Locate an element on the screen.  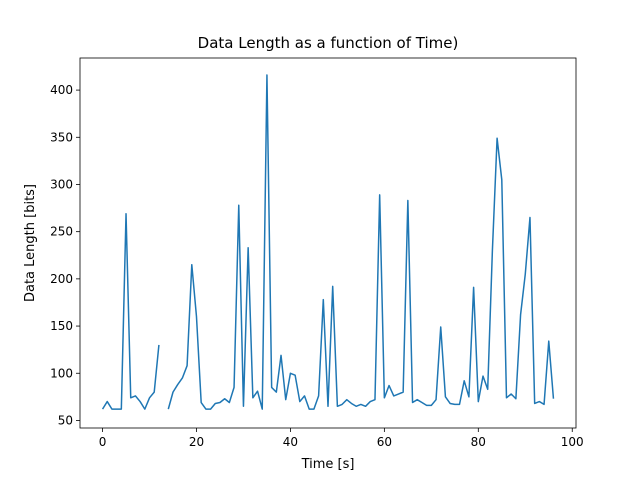
x-tick-label: 60 is located at coordinates (384, 442).